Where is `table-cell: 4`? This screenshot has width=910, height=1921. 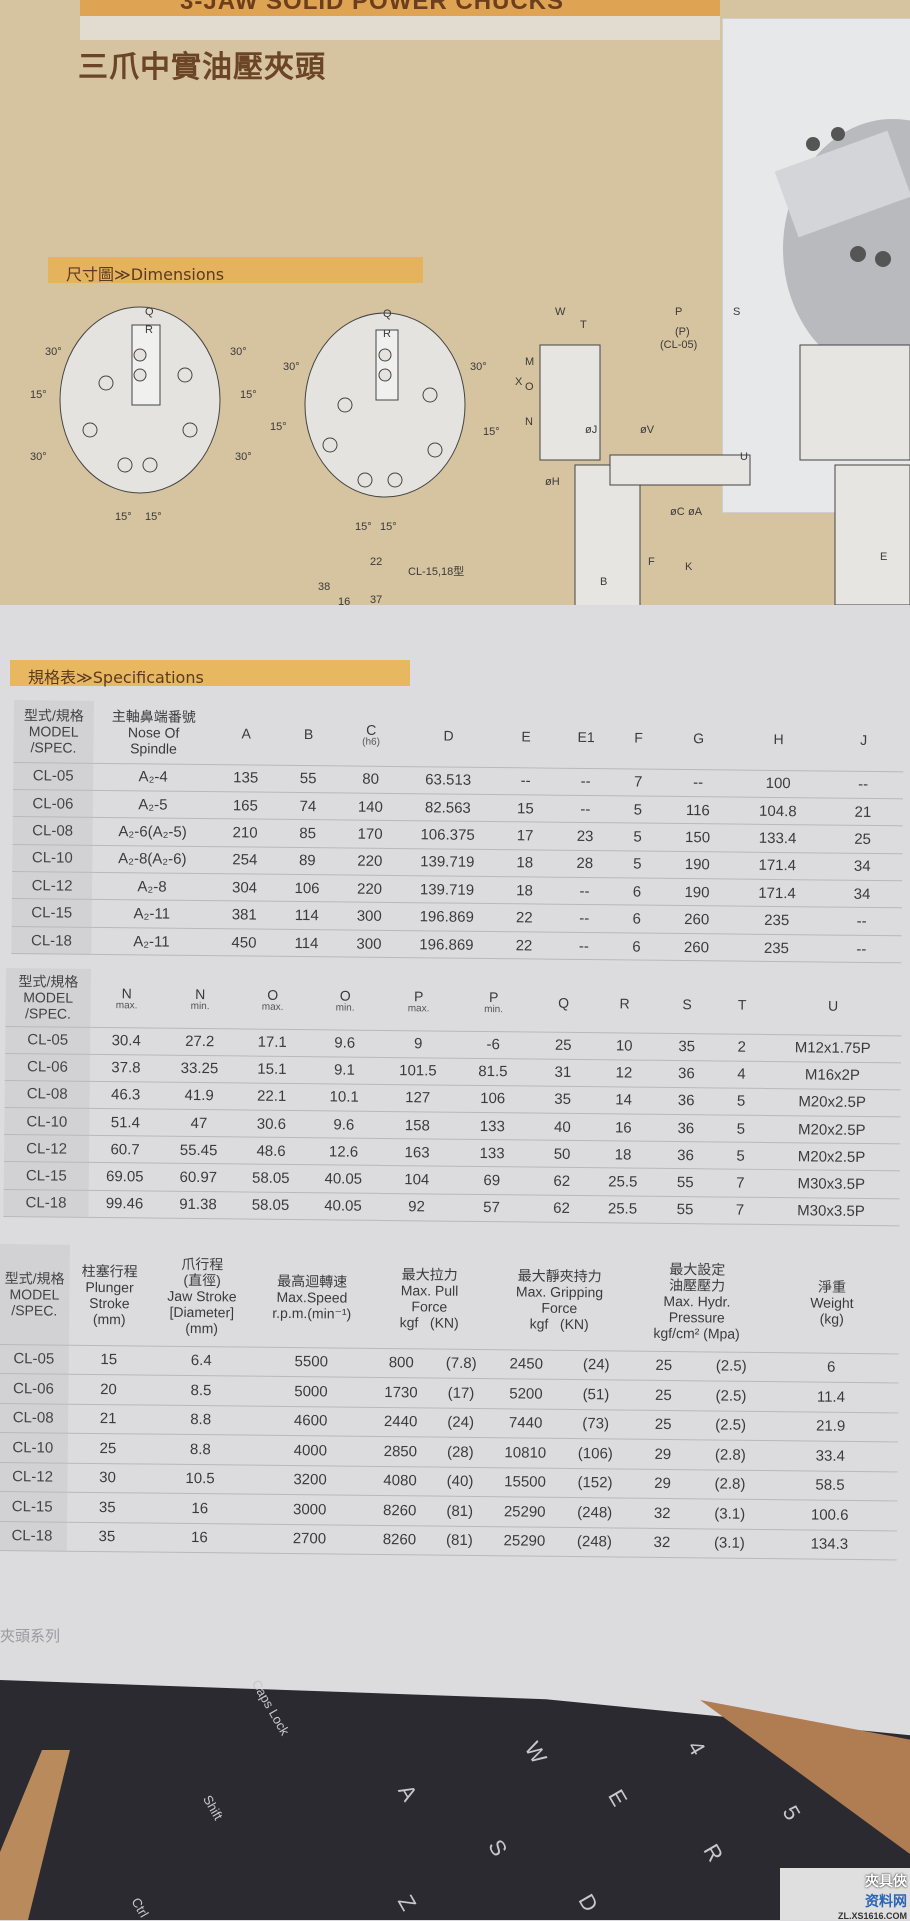 table-cell: 4 is located at coordinates (741, 1074).